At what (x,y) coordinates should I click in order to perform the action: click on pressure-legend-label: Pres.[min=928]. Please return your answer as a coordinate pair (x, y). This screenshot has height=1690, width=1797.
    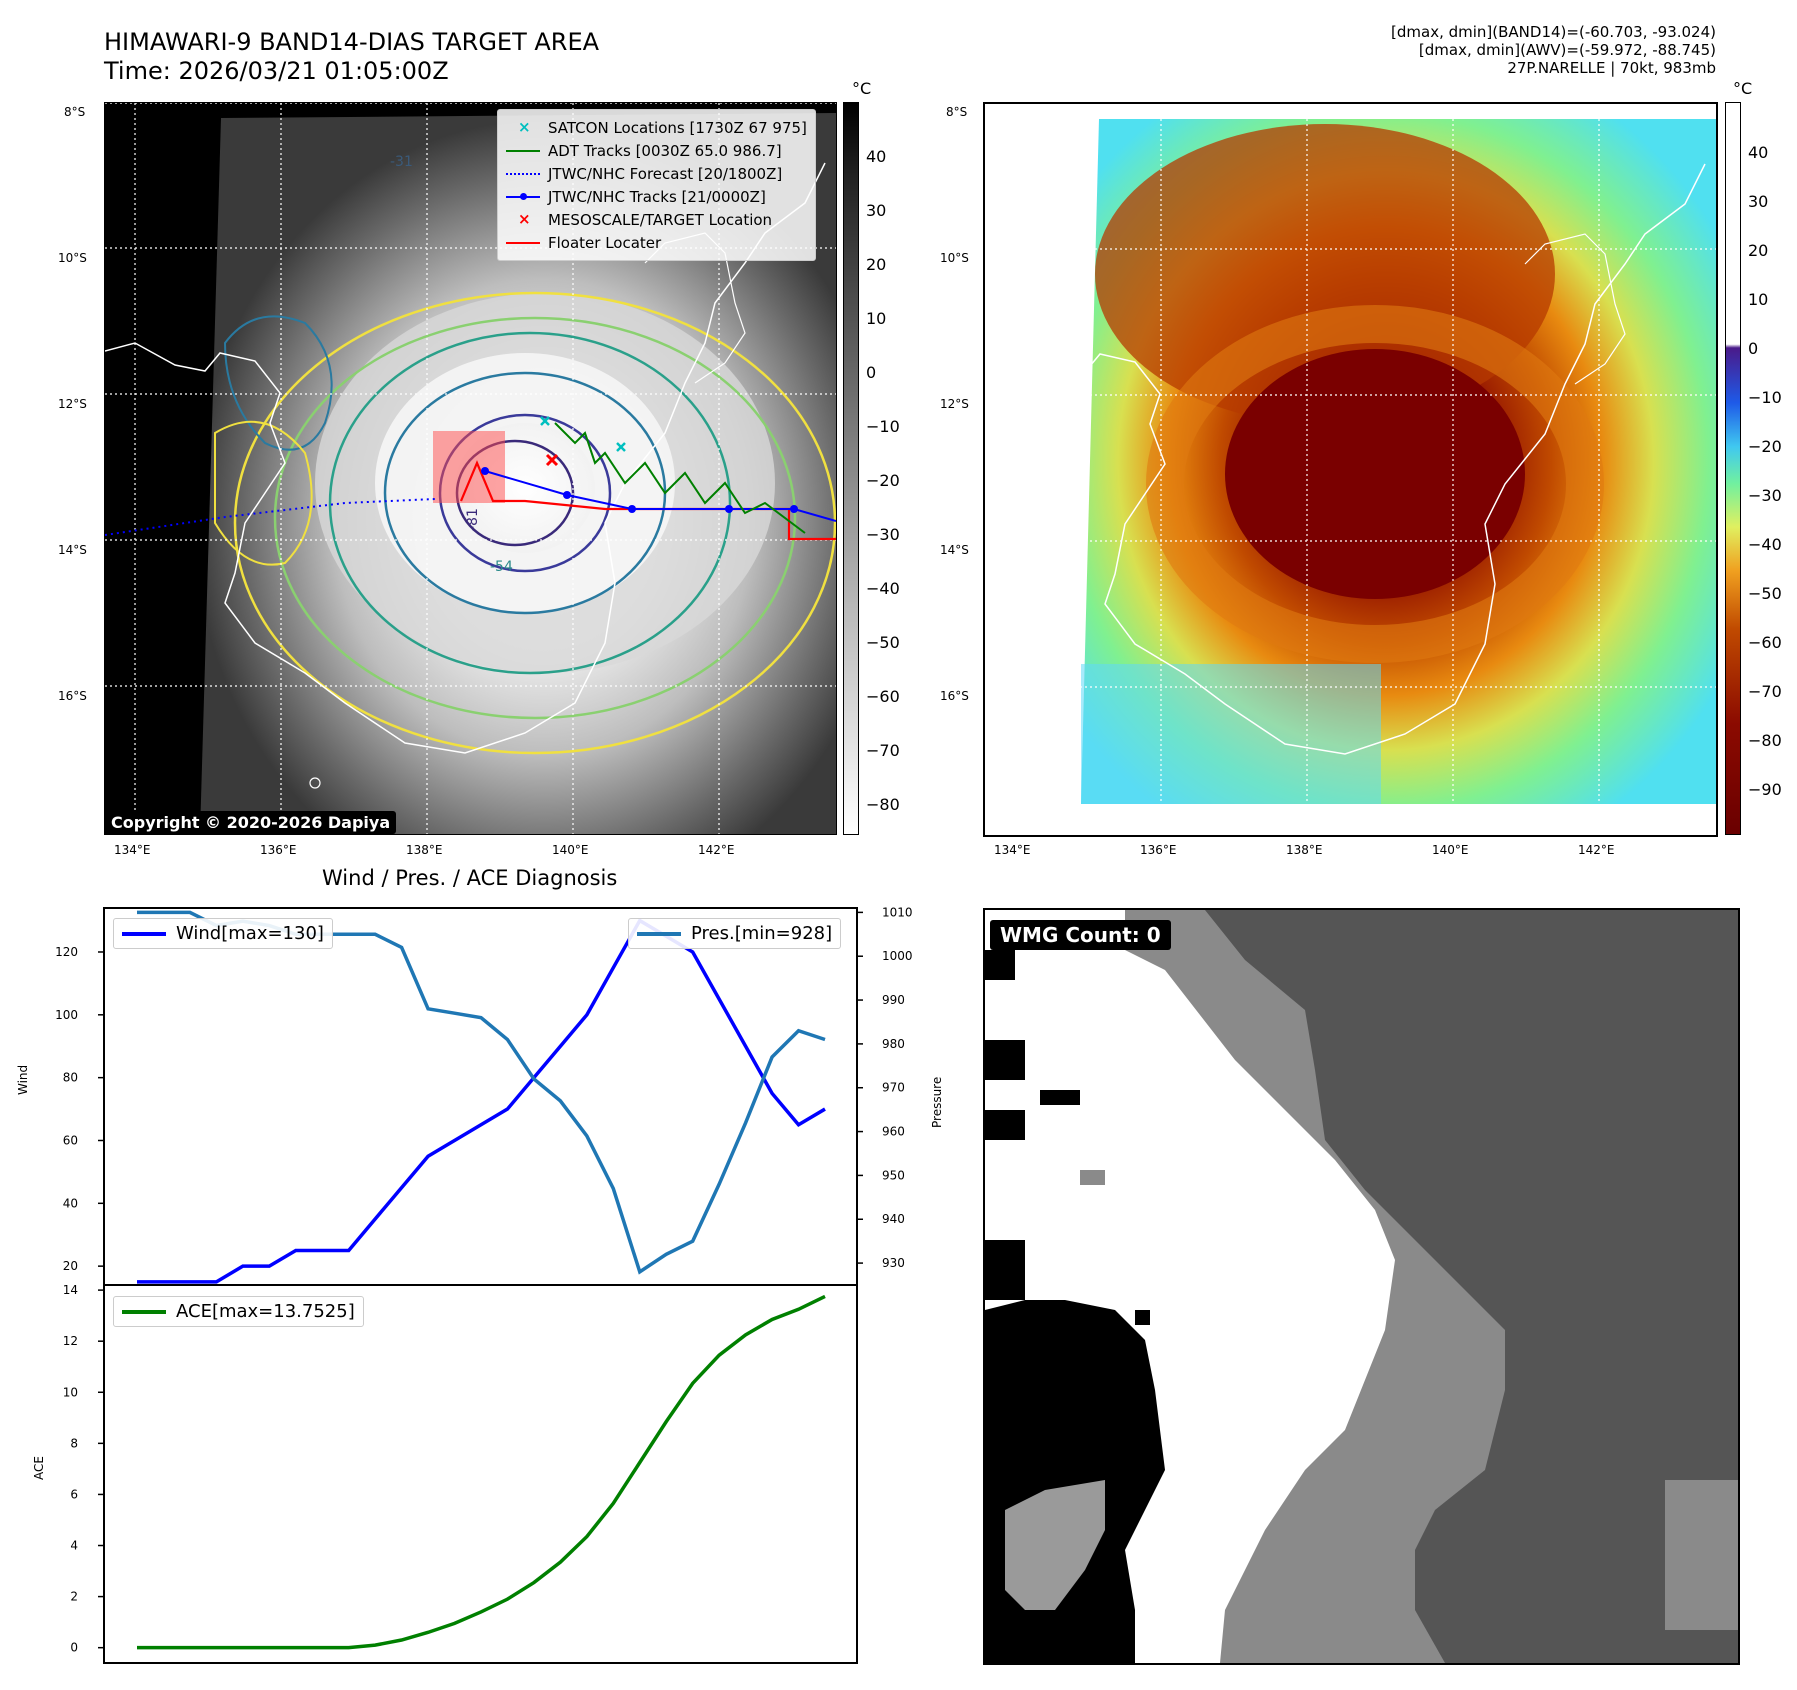
    Looking at the image, I should click on (762, 933).